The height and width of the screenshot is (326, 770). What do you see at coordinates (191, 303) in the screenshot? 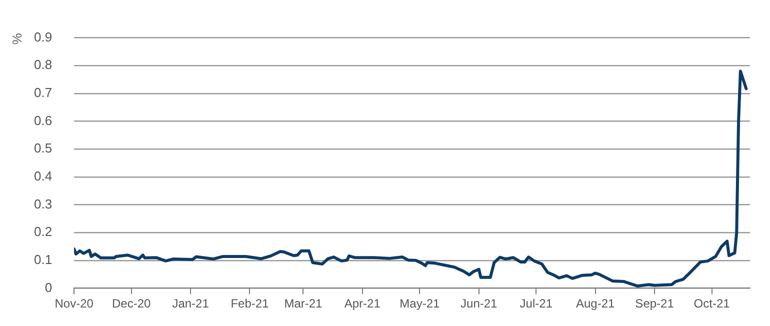
I see `x-tick-label: Jan-21` at bounding box center [191, 303].